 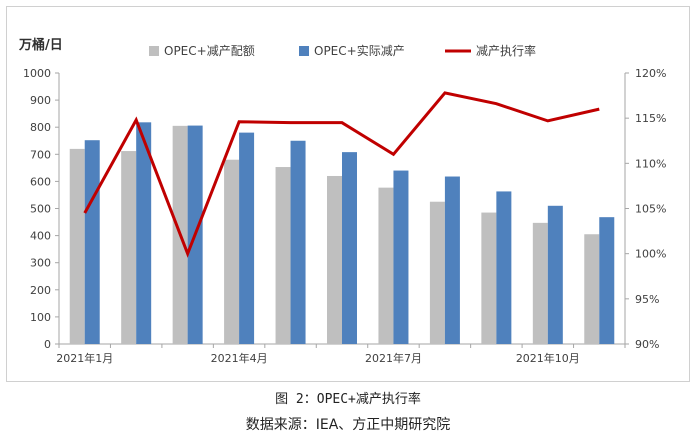 I want to click on right-tick-label: 115%, so click(x=650, y=118).